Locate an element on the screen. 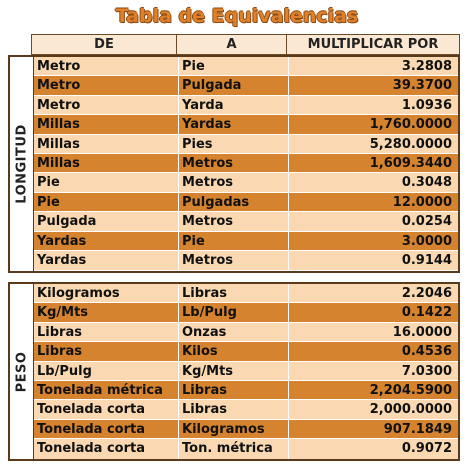 This screenshot has height=467, width=474. table-row: Tonelada corta Ton. métrica 0.9072 is located at coordinates (246, 449).